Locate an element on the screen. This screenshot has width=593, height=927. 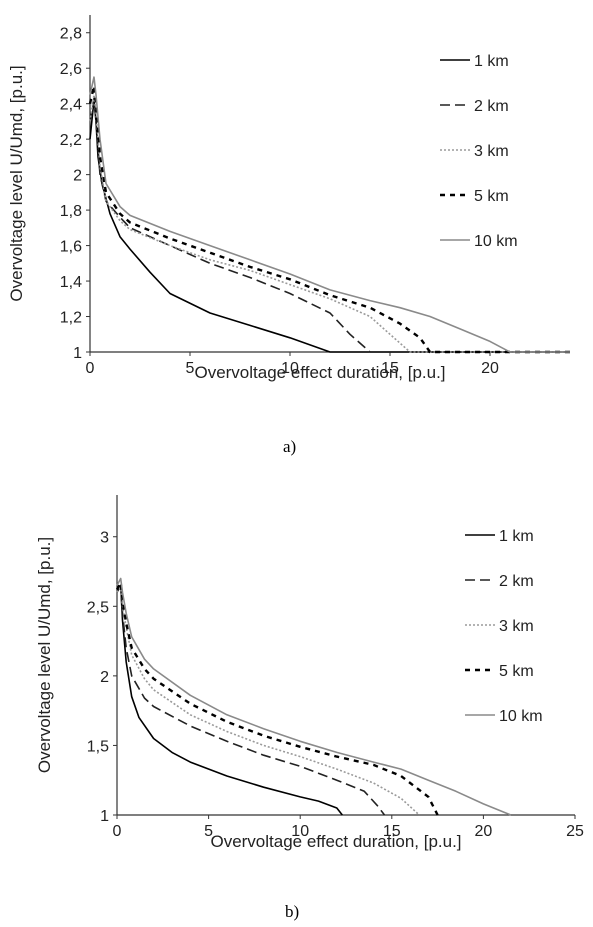
y-tick-label: 1,6 is located at coordinates (71, 247).